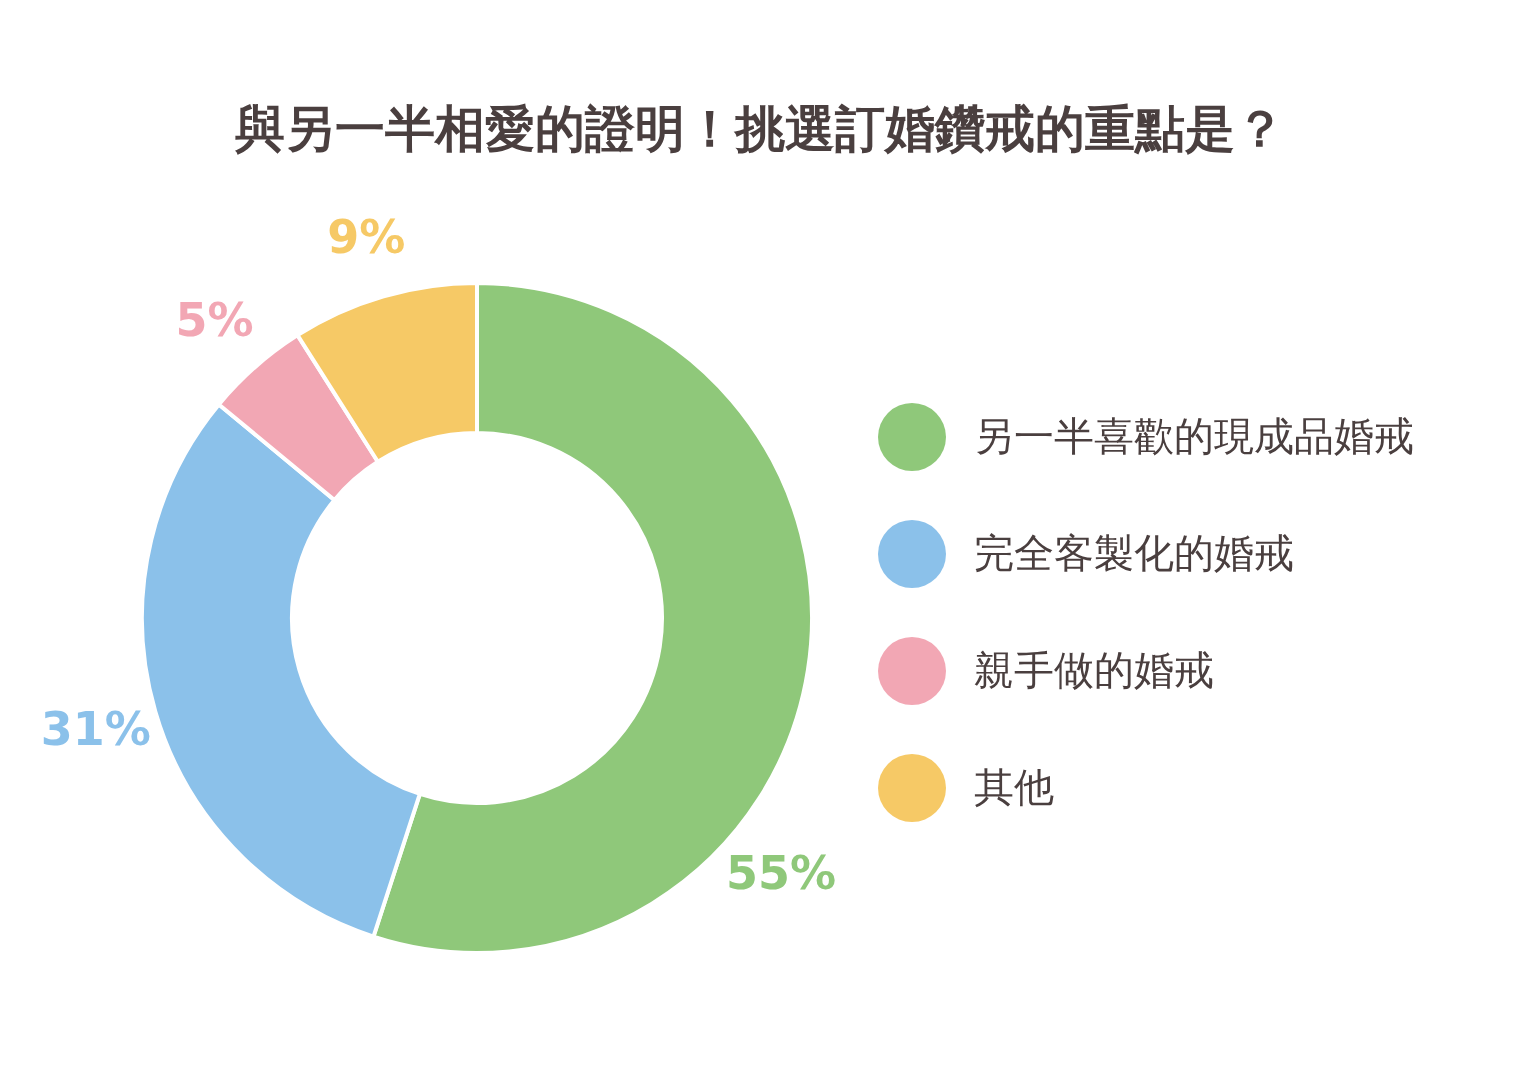  What do you see at coordinates (214, 320) in the screenshot?
I see `data-label: 5%` at bounding box center [214, 320].